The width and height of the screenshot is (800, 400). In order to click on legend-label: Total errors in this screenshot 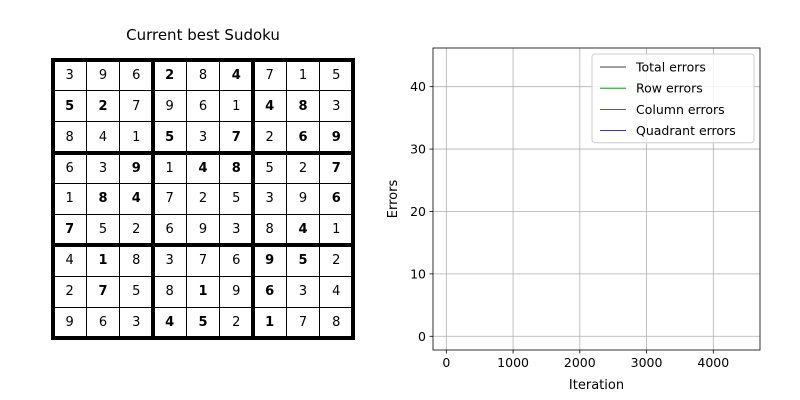, I will do `click(670, 67)`.